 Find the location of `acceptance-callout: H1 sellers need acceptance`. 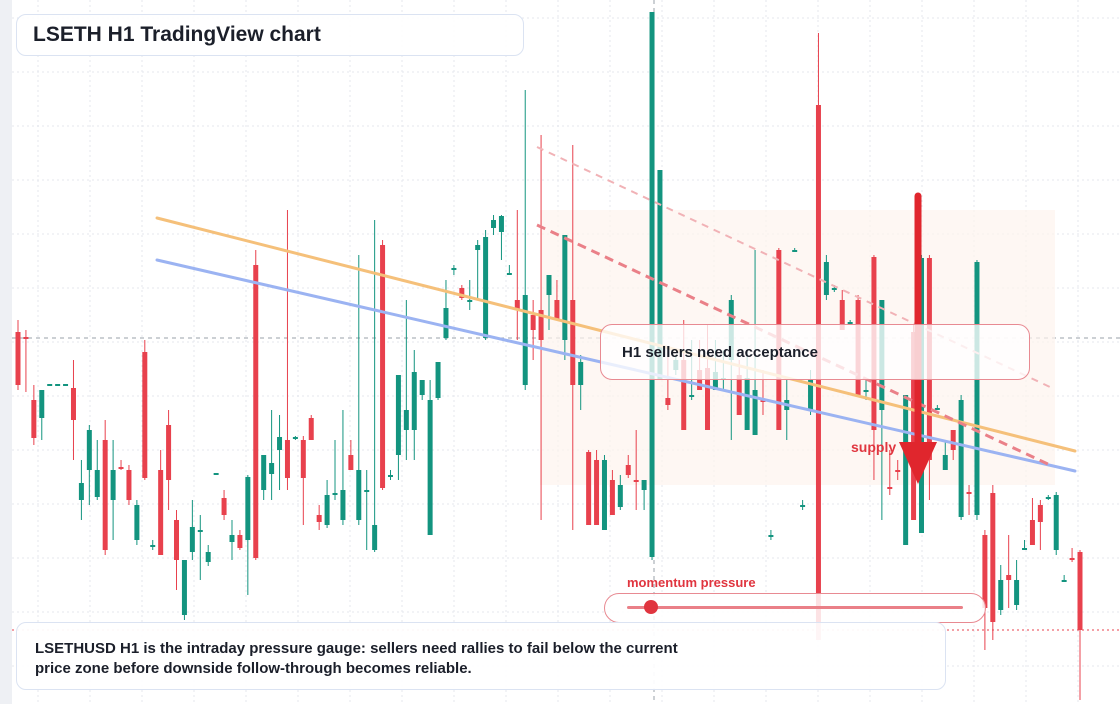

acceptance-callout: H1 sellers need acceptance is located at coordinates (815, 352).